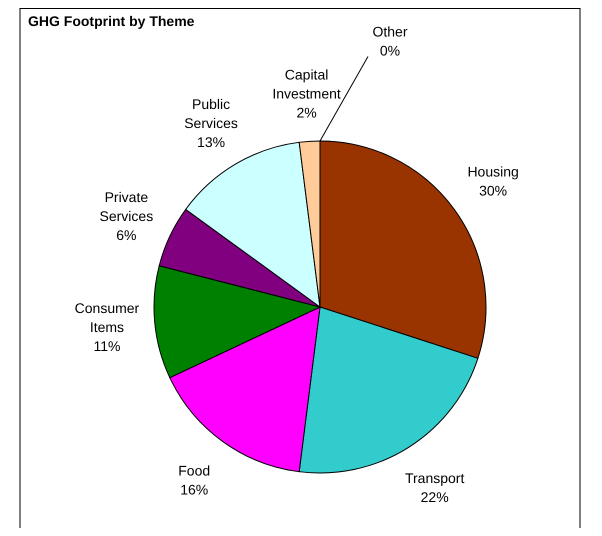 This screenshot has width=602, height=536. I want to click on data-label: 22%, so click(434, 497).